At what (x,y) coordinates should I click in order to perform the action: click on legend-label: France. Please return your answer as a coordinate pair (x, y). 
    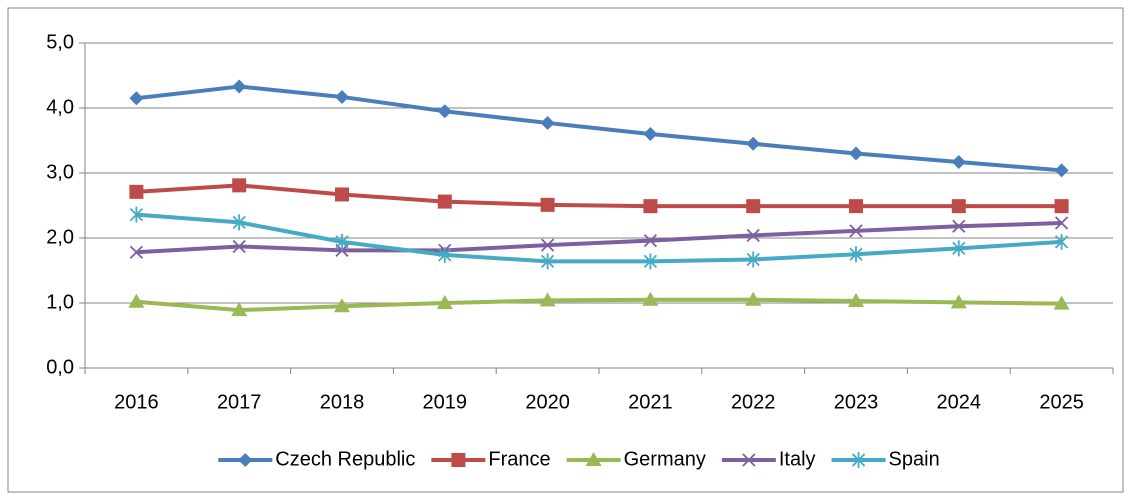
    Looking at the image, I should click on (519, 459).